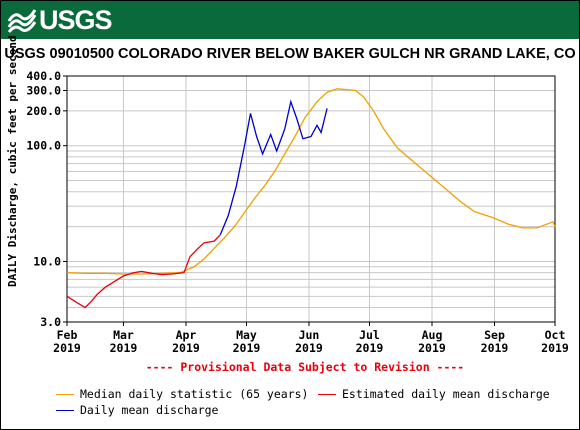 Image resolution: width=580 pixels, height=430 pixels. Describe the element at coordinates (494, 335) in the screenshot. I see `x-tick-label-month: Sep` at that location.